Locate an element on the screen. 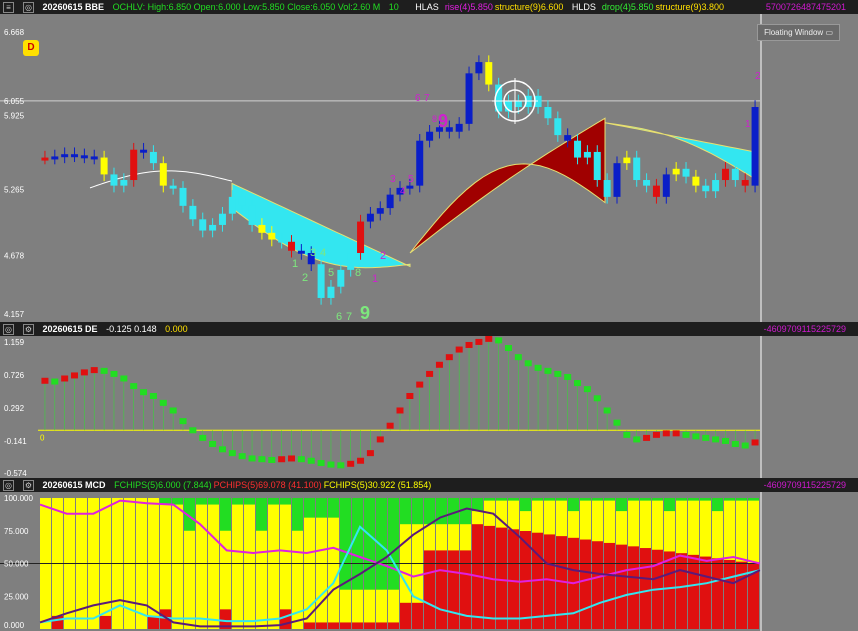 Image resolution: width=858 pixels, height=631 pixels. y-tick-label: 6.668 is located at coordinates (14, 32).